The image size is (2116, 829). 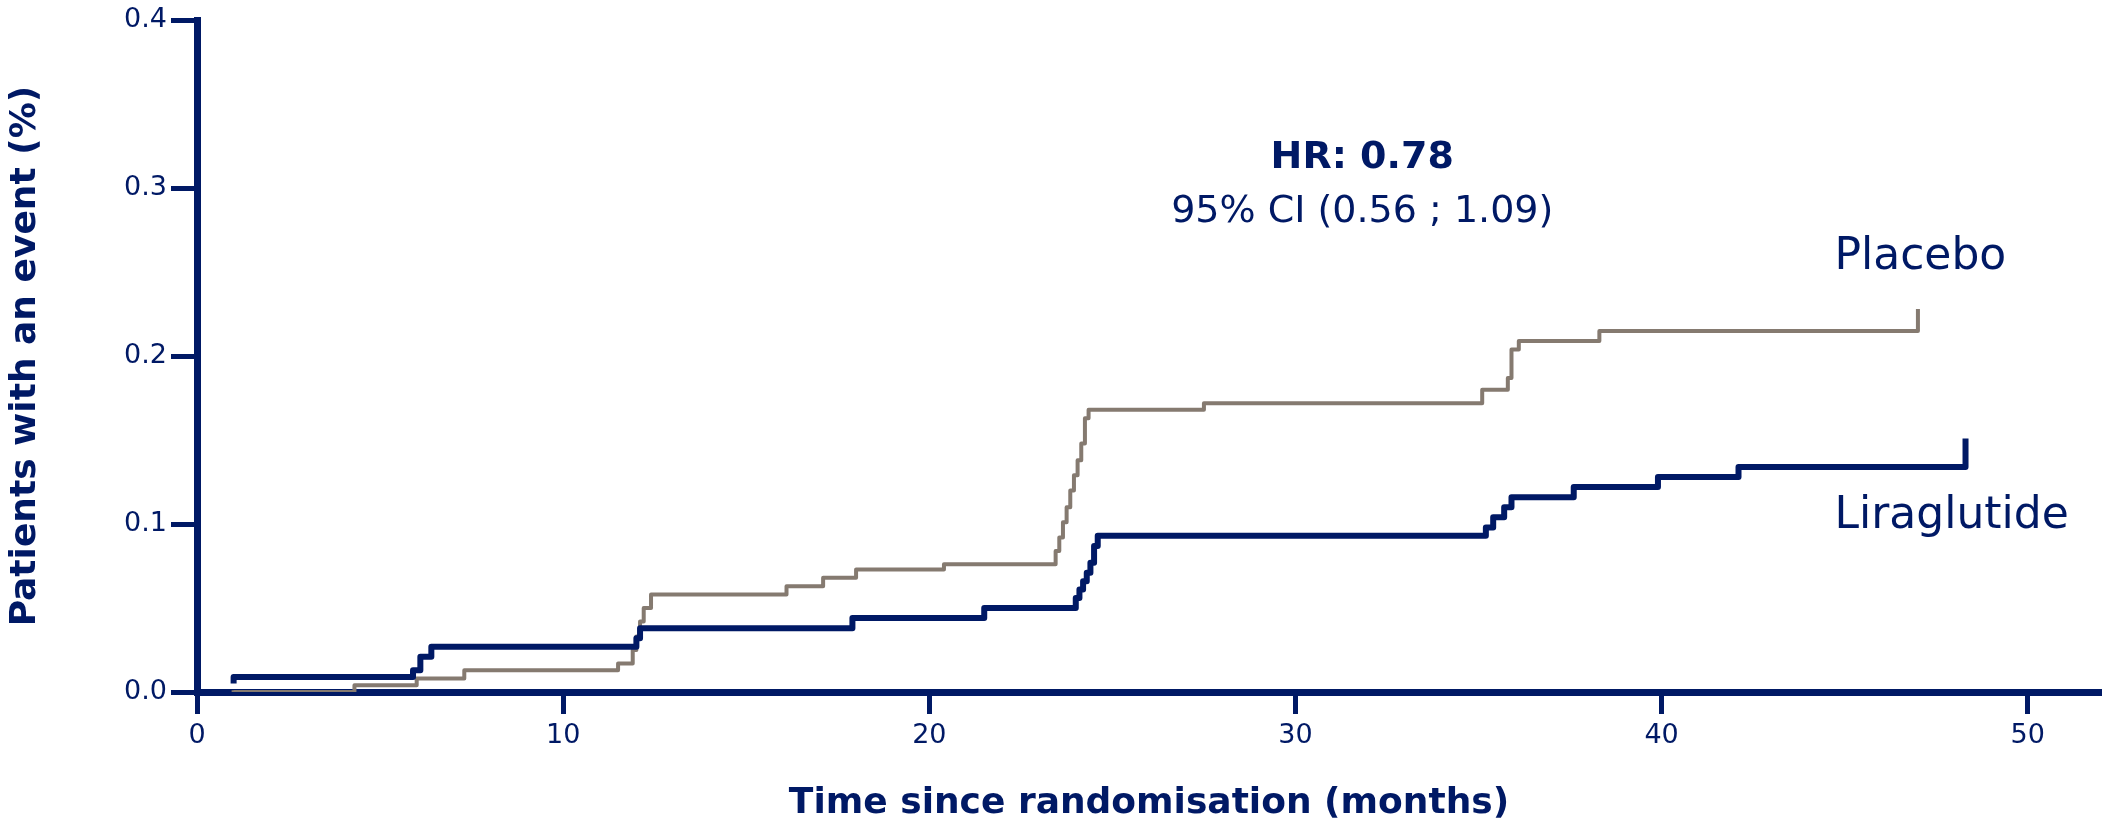 I want to click on y-tick-label: 0.0, so click(x=145, y=690).